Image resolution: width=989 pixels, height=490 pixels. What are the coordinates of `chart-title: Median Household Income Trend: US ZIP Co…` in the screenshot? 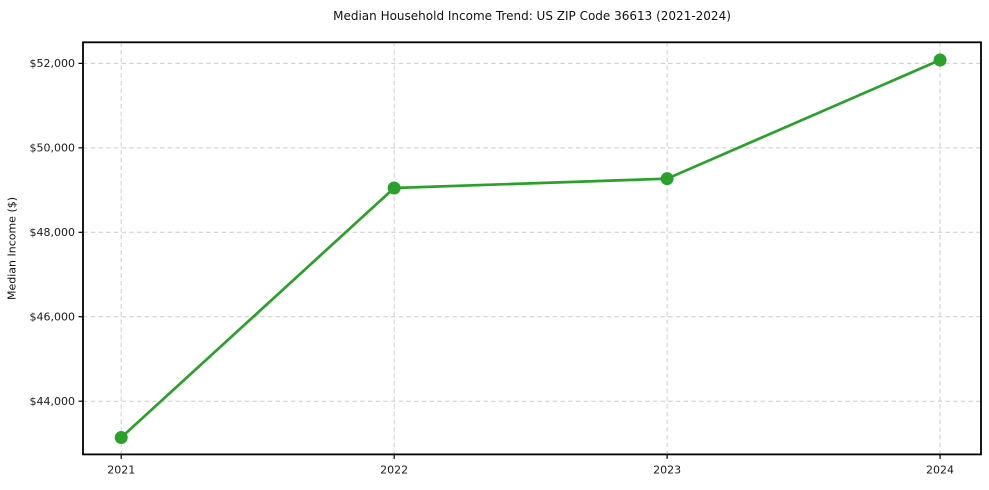 It's located at (532, 16).